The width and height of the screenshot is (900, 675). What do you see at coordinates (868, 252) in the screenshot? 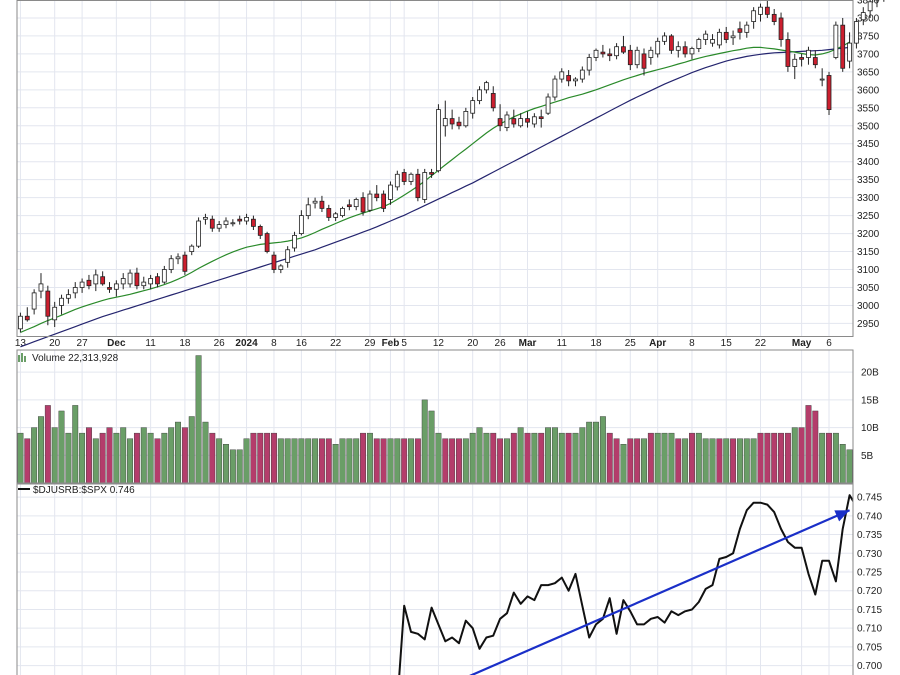
I see `price-ytick-label: 3150` at bounding box center [868, 252].